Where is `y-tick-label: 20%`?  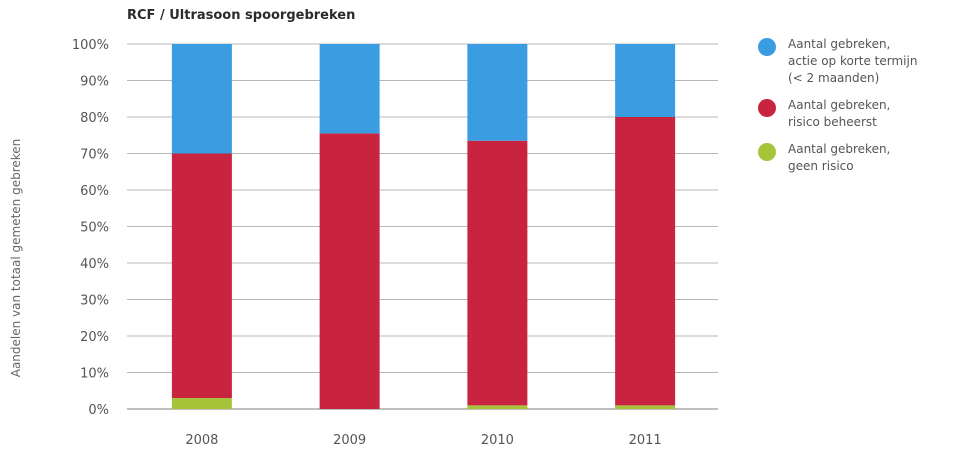
y-tick-label: 20% is located at coordinates (94, 337).